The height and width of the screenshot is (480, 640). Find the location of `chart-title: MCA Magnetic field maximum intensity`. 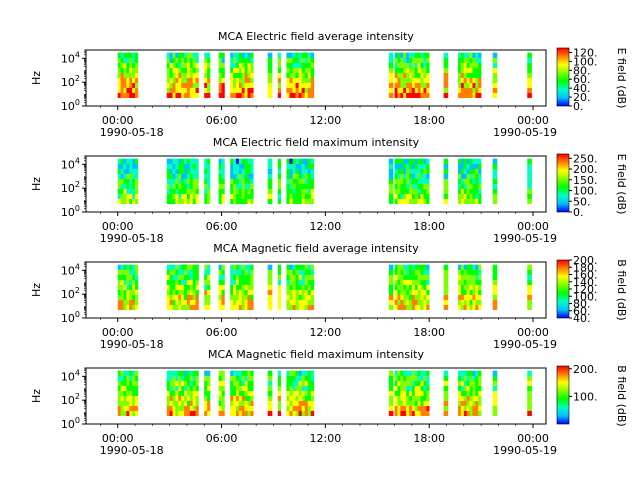

chart-title: MCA Magnetic field maximum intensity is located at coordinates (316, 354).